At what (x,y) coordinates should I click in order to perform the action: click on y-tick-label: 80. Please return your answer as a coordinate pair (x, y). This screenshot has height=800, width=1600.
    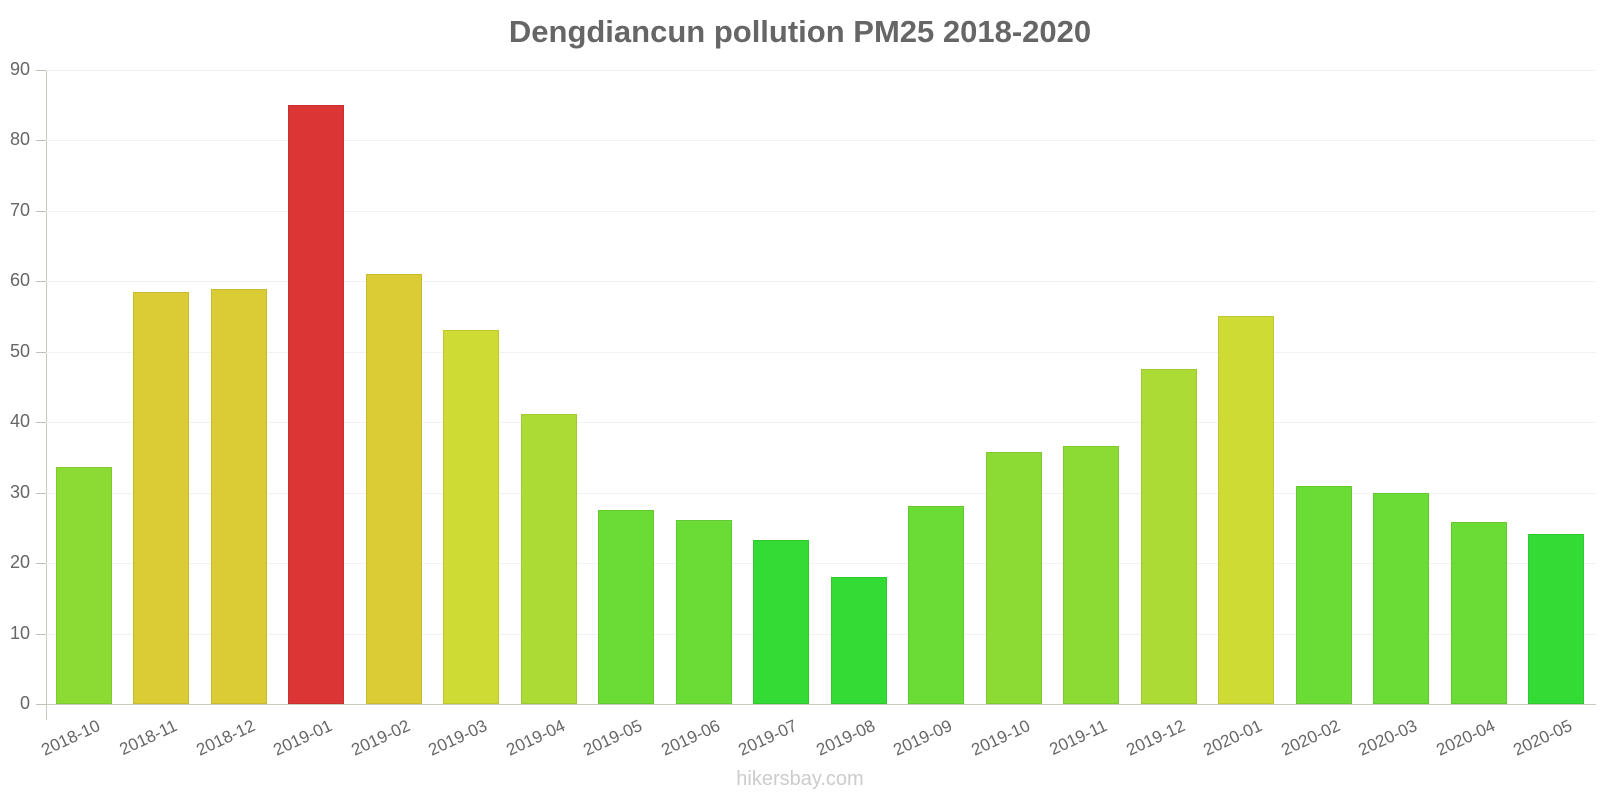
    Looking at the image, I should click on (19, 139).